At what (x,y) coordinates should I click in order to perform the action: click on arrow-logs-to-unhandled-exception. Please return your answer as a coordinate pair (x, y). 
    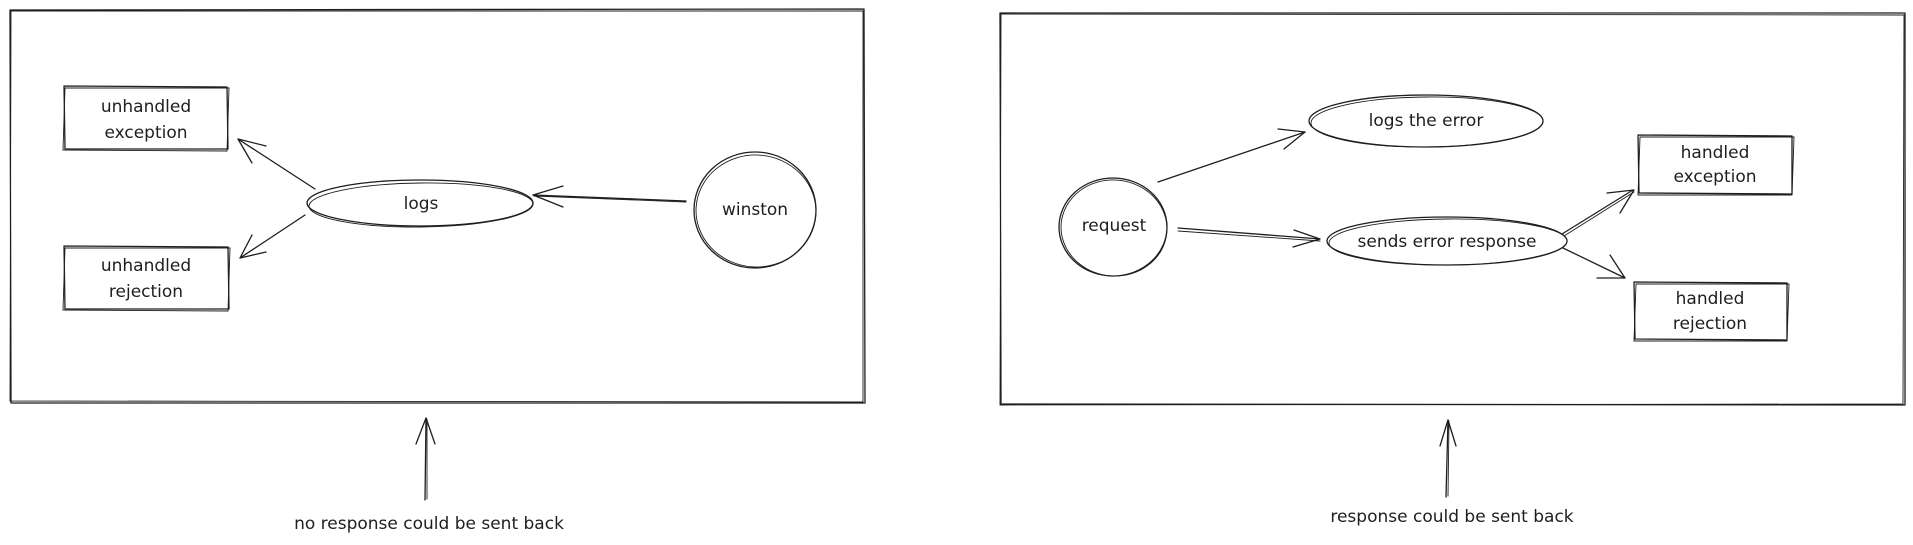
    Looking at the image, I should click on (276, 164).